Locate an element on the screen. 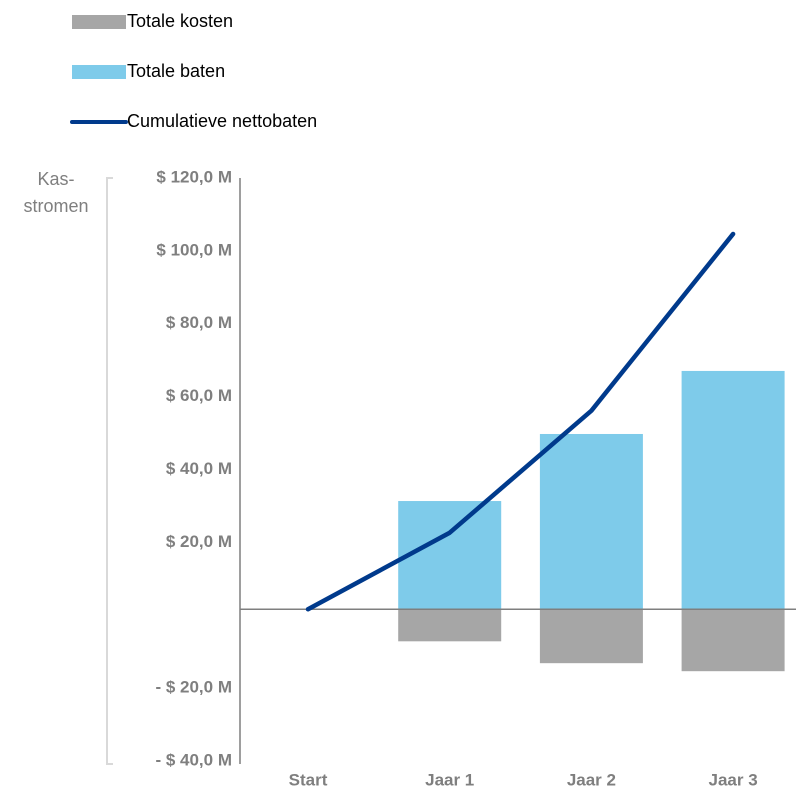 This screenshot has height=798, width=796. legend-label: Totale baten is located at coordinates (176, 71).